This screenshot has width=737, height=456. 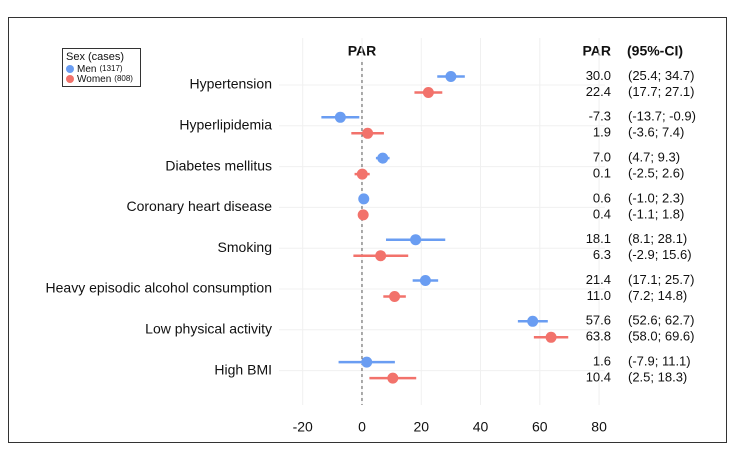 What do you see at coordinates (95, 57) in the screenshot?
I see `legend-title: Sex (cases)` at bounding box center [95, 57].